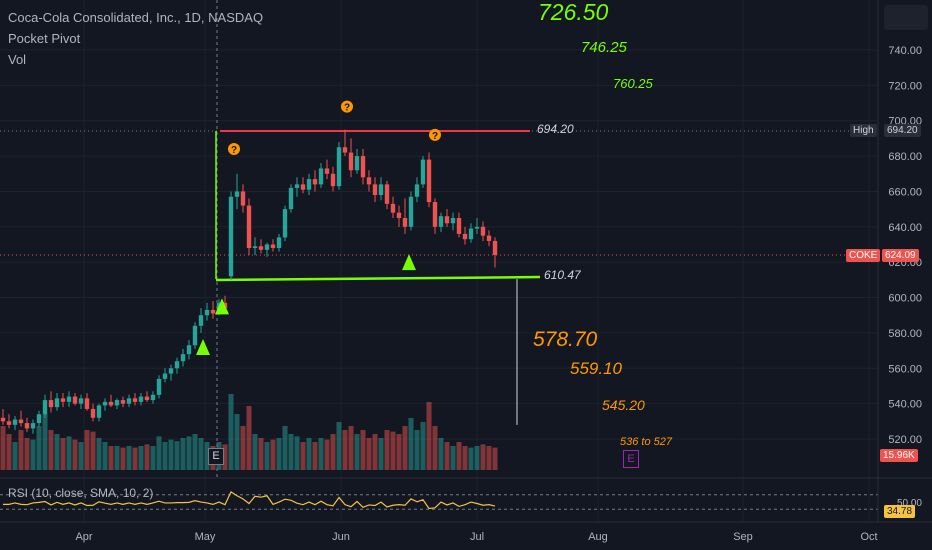 Image resolution: width=932 pixels, height=550 pixels. I want to click on target-down-4-label: 536 to 527, so click(646, 442).